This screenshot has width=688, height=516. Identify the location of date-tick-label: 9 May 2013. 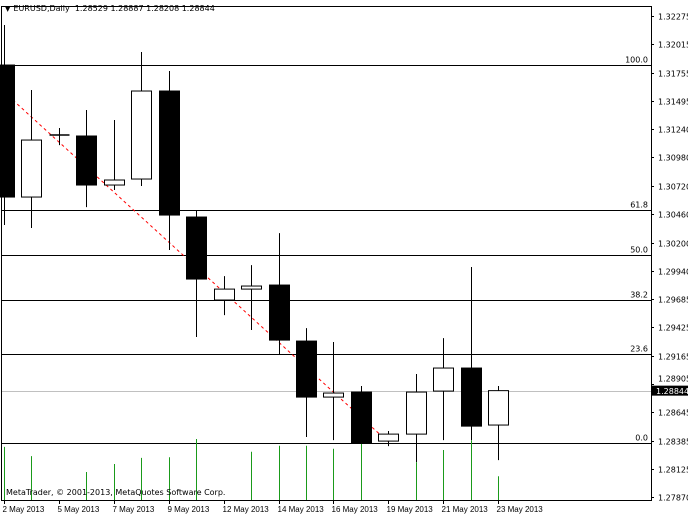
(189, 509).